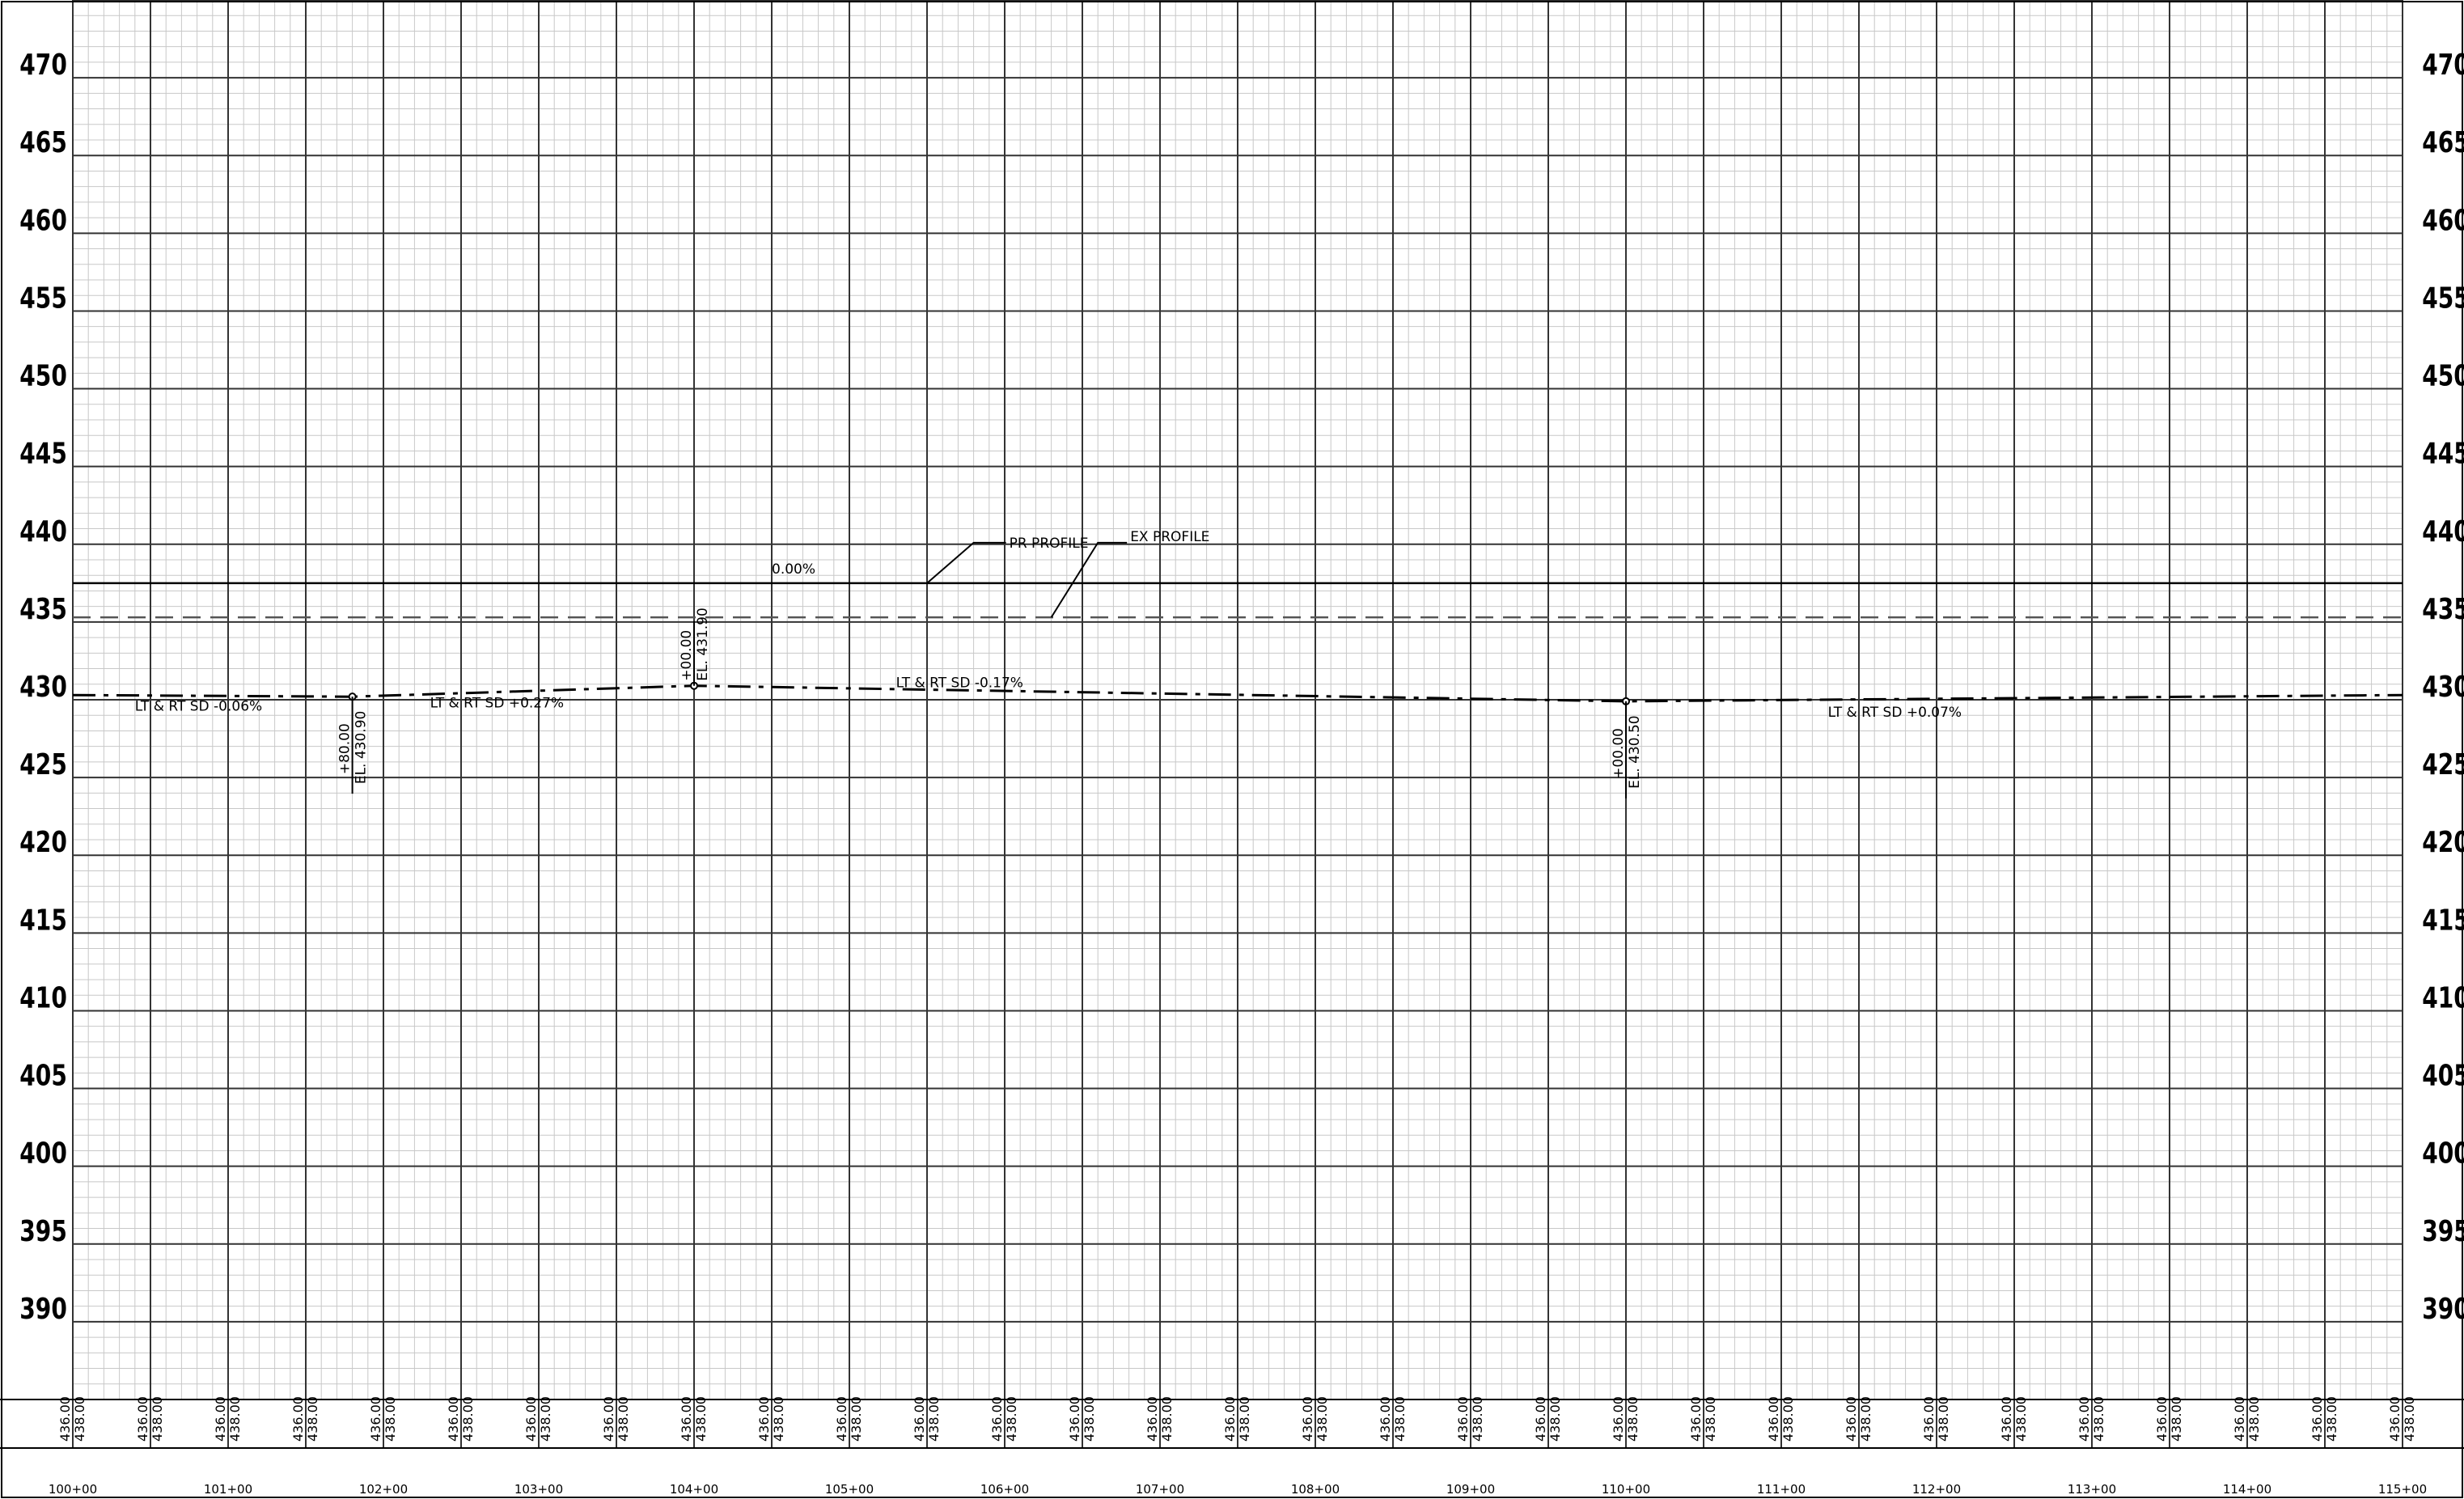 Image resolution: width=2464 pixels, height=1499 pixels. What do you see at coordinates (538, 1489) in the screenshot?
I see `station-label: 103+00` at bounding box center [538, 1489].